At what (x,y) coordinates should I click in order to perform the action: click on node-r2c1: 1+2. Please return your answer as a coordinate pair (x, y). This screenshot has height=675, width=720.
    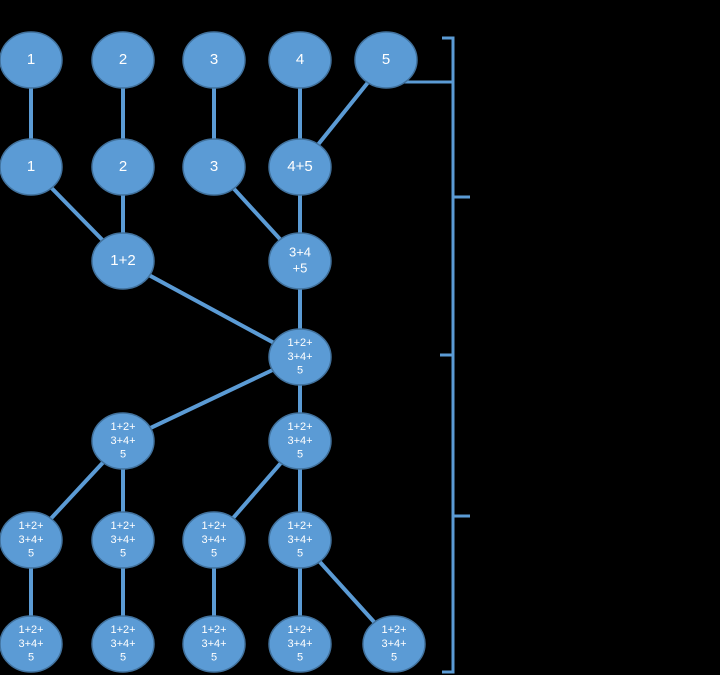
    Looking at the image, I should click on (123, 261).